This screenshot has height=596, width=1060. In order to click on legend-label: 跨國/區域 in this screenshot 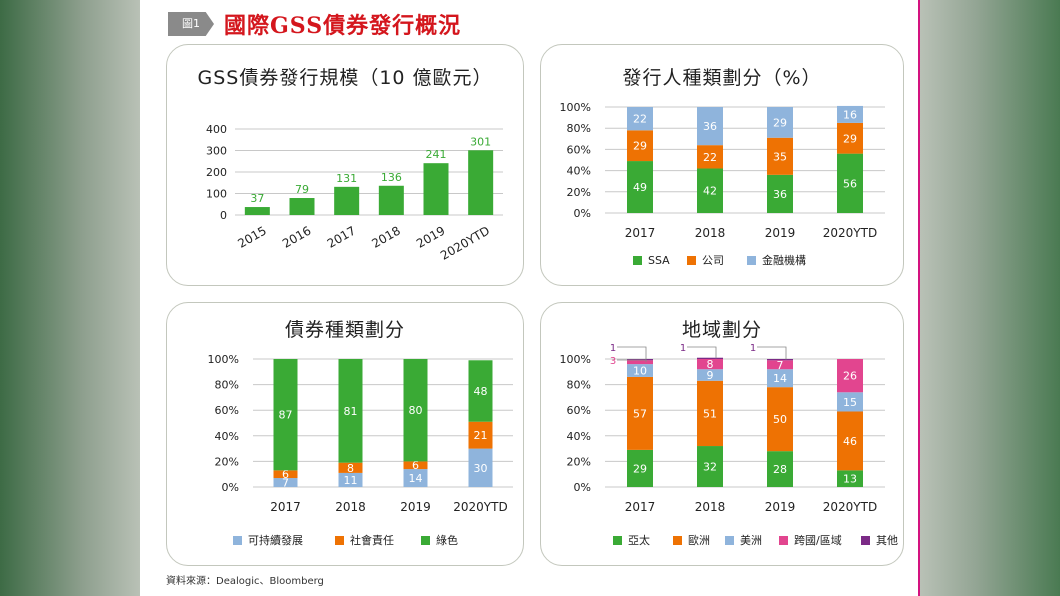, I will do `click(818, 540)`.